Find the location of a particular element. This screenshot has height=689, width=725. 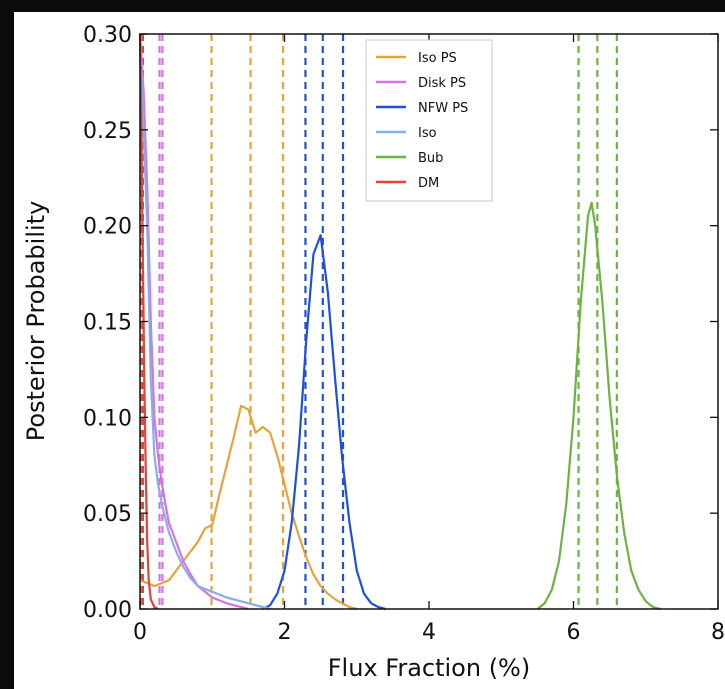

x-tick-label: 4 is located at coordinates (429, 632).